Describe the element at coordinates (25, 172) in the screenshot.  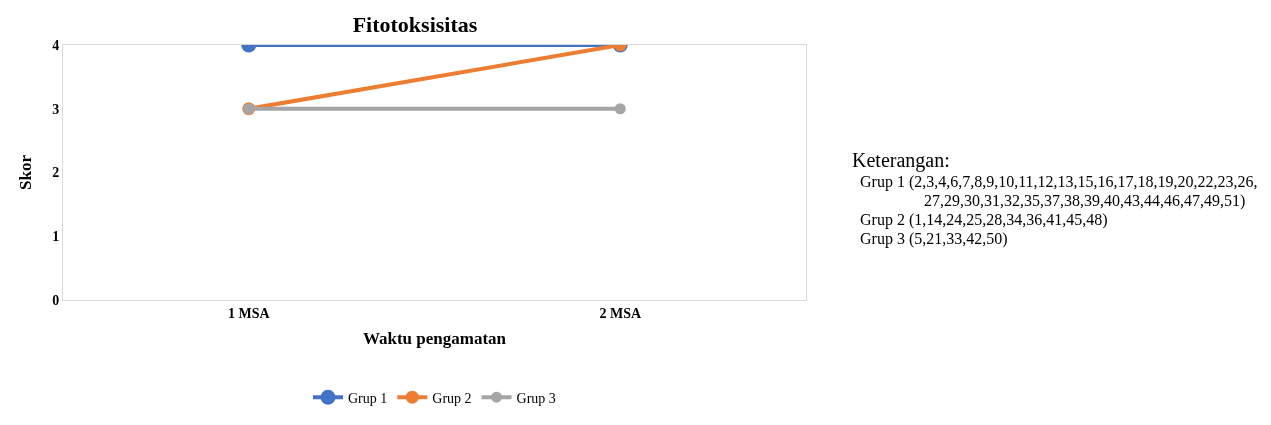
I see `y-axis-title: Skor` at that location.